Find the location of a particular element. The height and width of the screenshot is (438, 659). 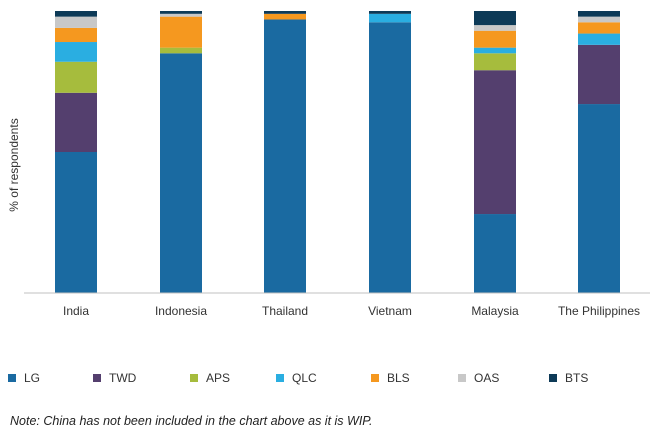

y-axis-label: % of respondents is located at coordinates (14, 164).